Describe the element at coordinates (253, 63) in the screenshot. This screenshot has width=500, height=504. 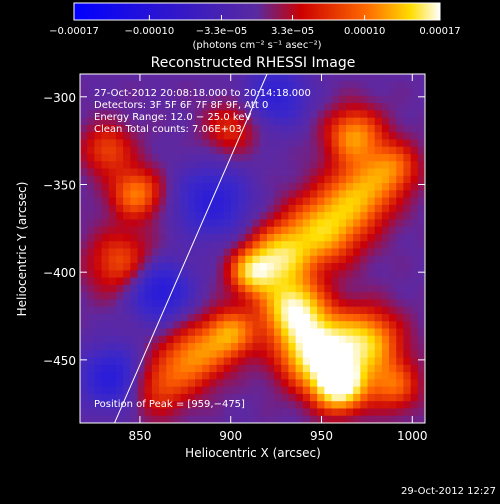
I see `chart-title: Reconstructed RHESSI Image` at that location.